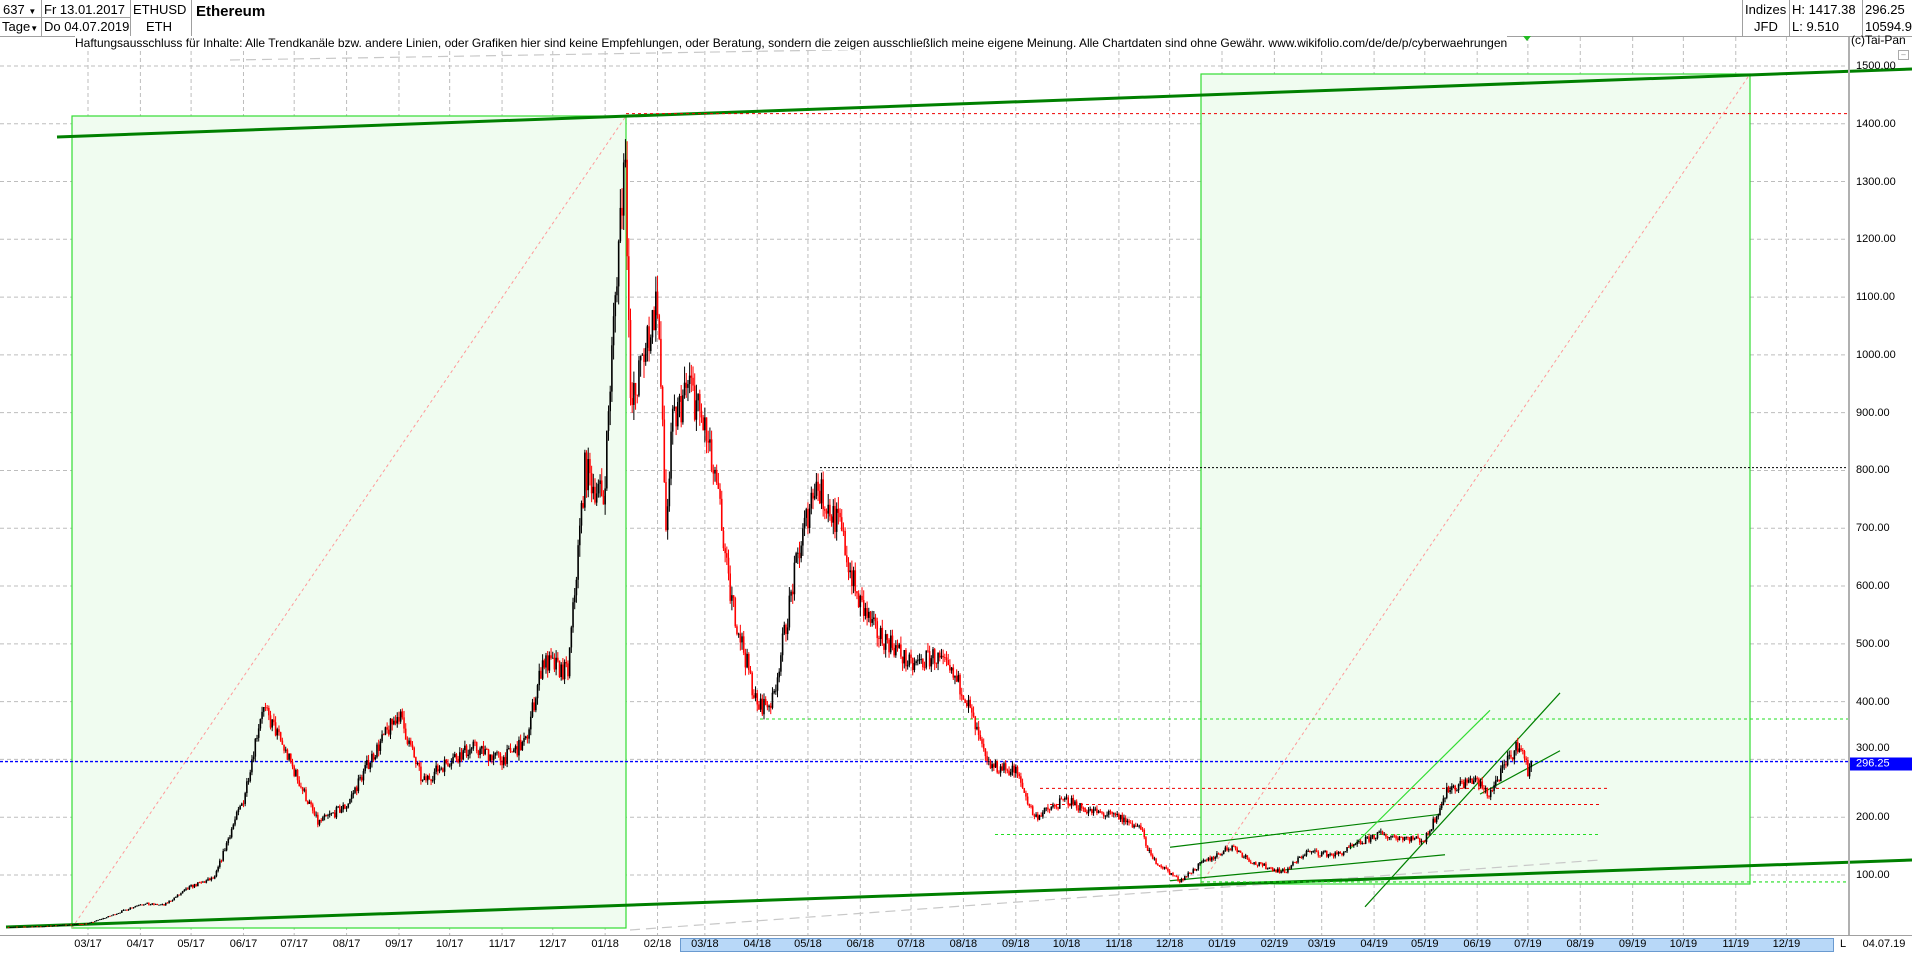 This screenshot has width=1912, height=953. What do you see at coordinates (1903, 55) in the screenshot?
I see `collapse-button: –` at bounding box center [1903, 55].